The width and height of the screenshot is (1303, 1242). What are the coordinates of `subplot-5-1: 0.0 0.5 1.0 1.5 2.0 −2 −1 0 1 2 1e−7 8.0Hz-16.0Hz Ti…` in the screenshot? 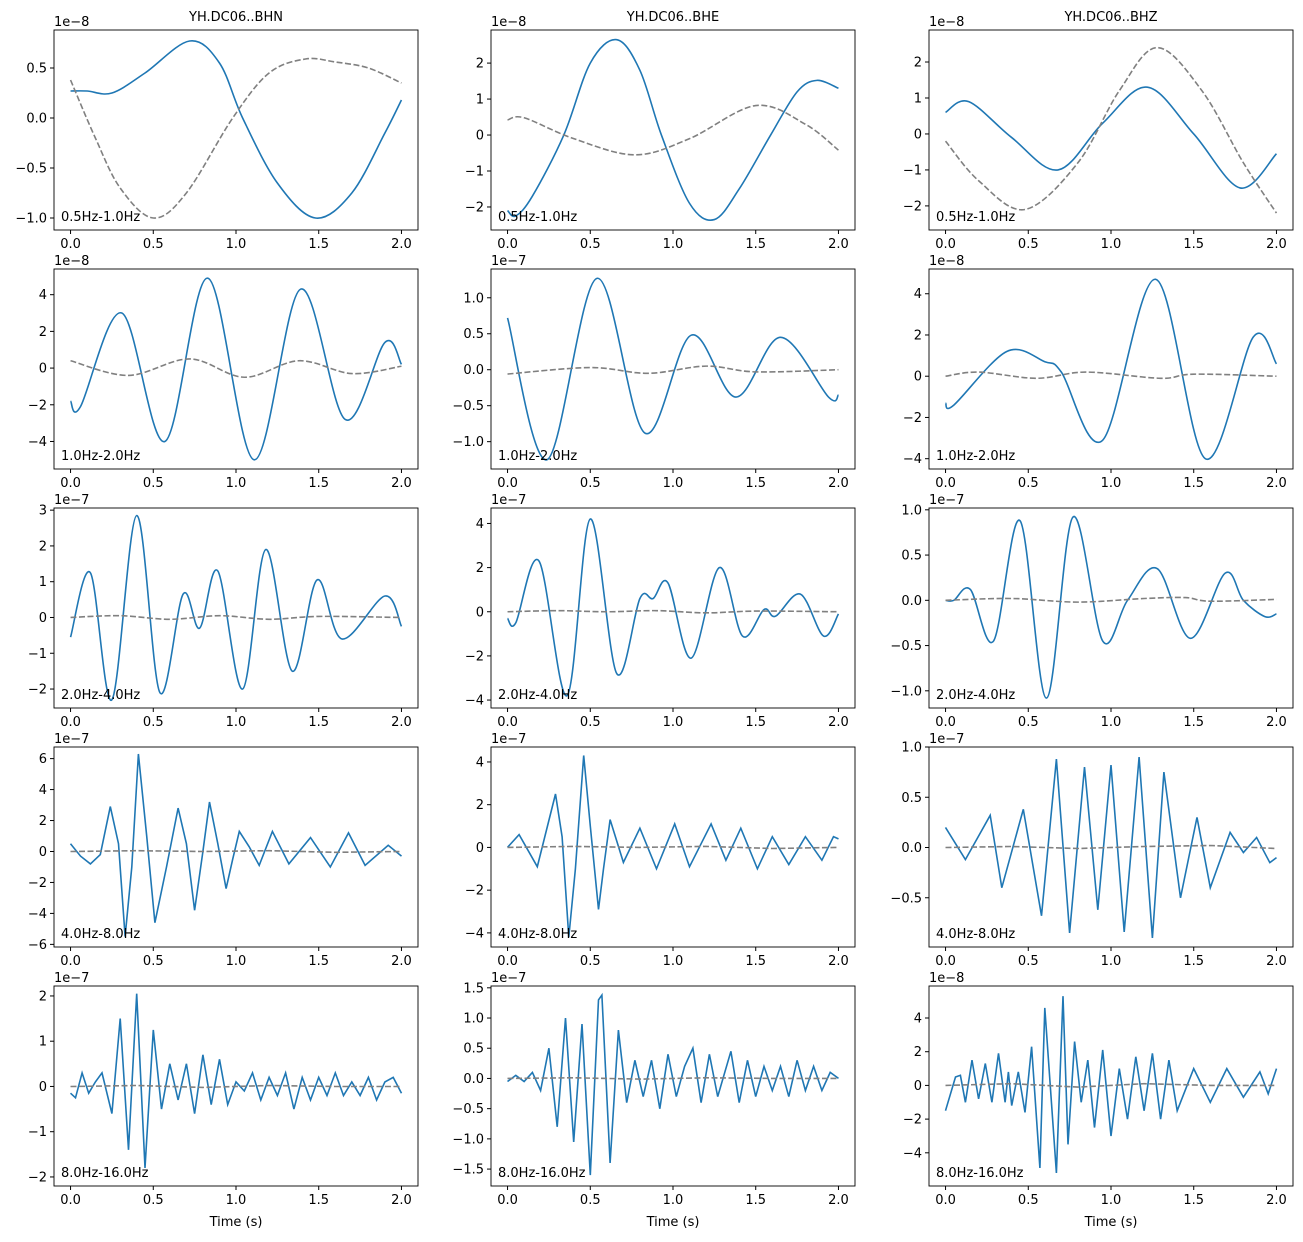 It's located at (223, 1100).